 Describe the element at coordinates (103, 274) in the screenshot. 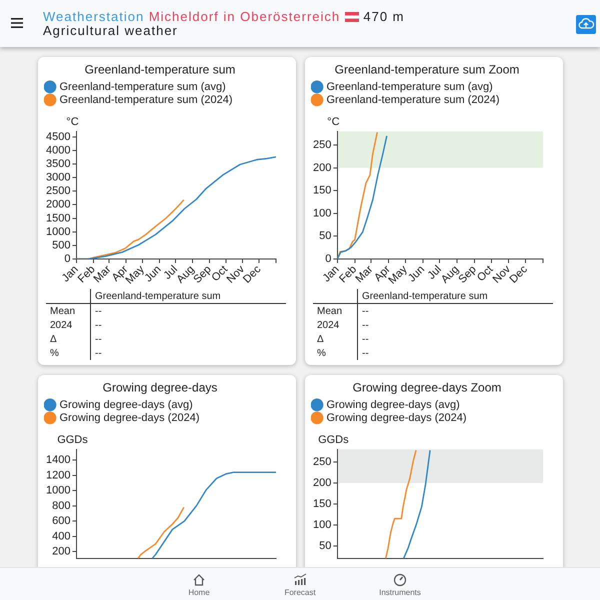

I see `x-tick-label: Mar` at that location.